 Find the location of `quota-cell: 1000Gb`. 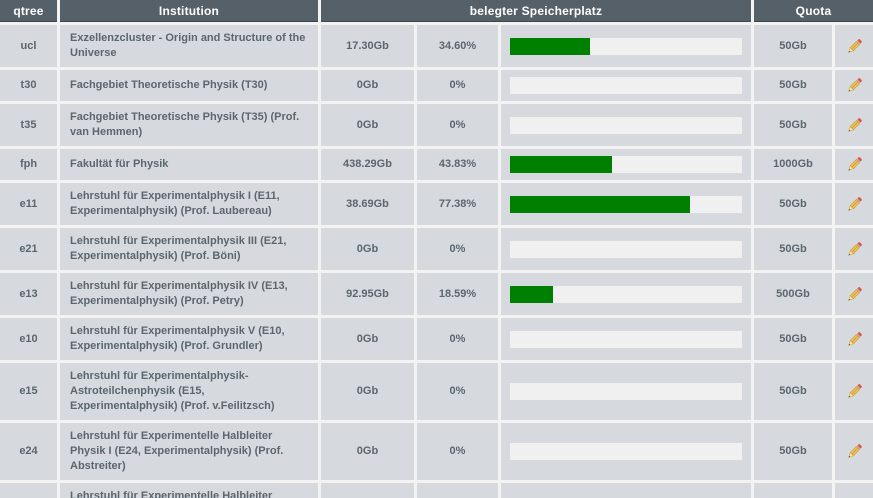

quota-cell: 1000Gb is located at coordinates (793, 164).